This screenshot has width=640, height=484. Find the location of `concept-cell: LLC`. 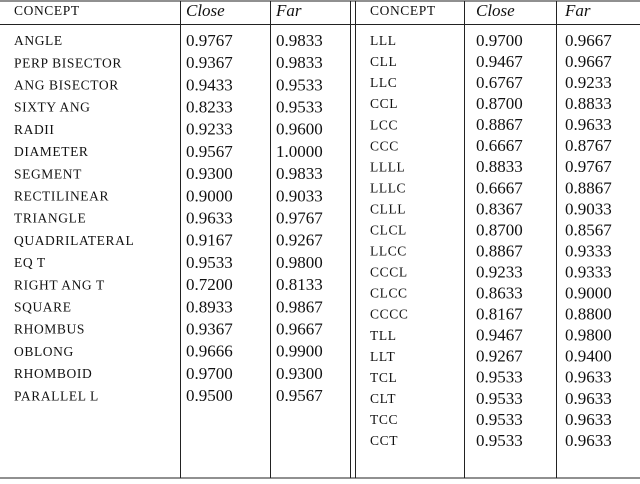

concept-cell: LLC is located at coordinates (383, 82).